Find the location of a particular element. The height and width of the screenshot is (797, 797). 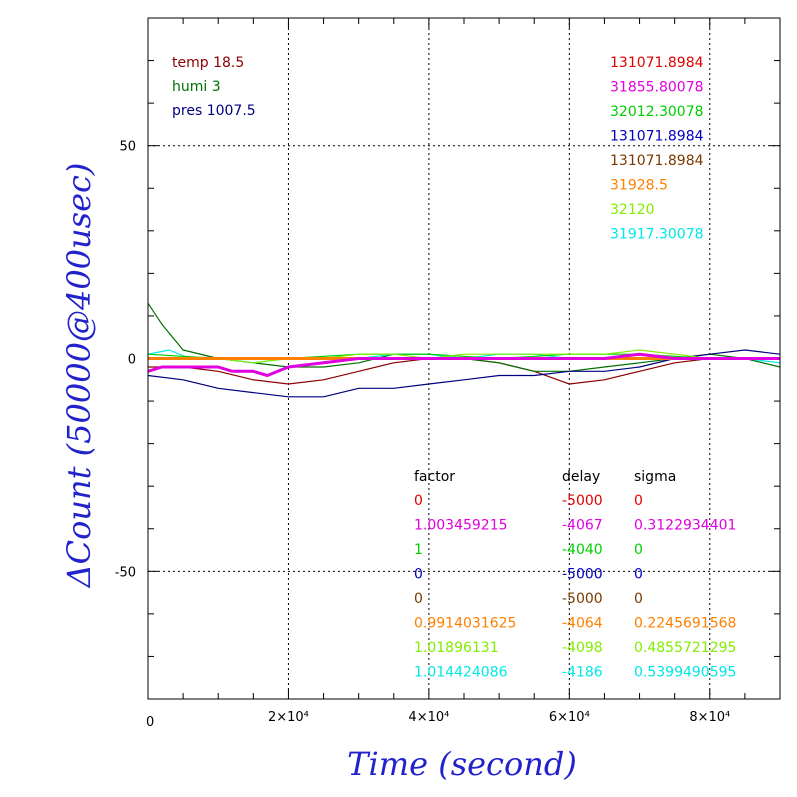

table-cell-delay: -4067 is located at coordinates (582, 526).